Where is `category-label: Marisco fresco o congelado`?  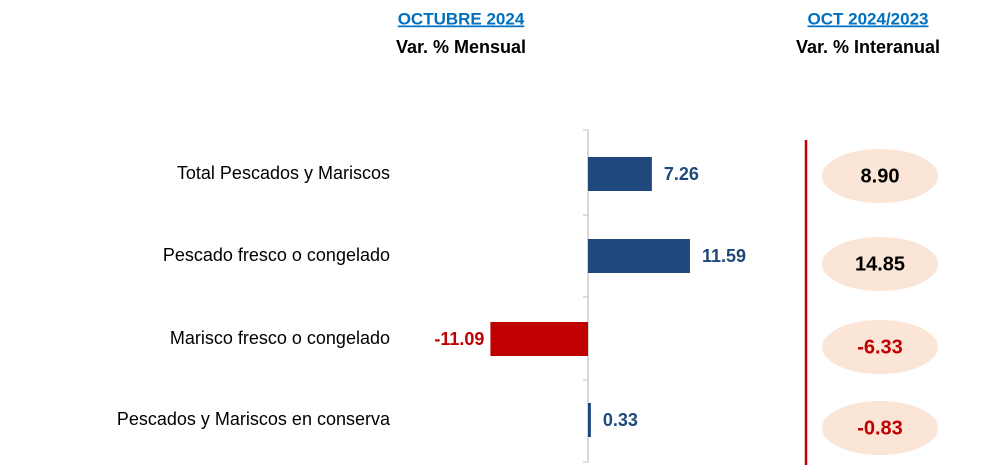 category-label: Marisco fresco o congelado is located at coordinates (280, 338).